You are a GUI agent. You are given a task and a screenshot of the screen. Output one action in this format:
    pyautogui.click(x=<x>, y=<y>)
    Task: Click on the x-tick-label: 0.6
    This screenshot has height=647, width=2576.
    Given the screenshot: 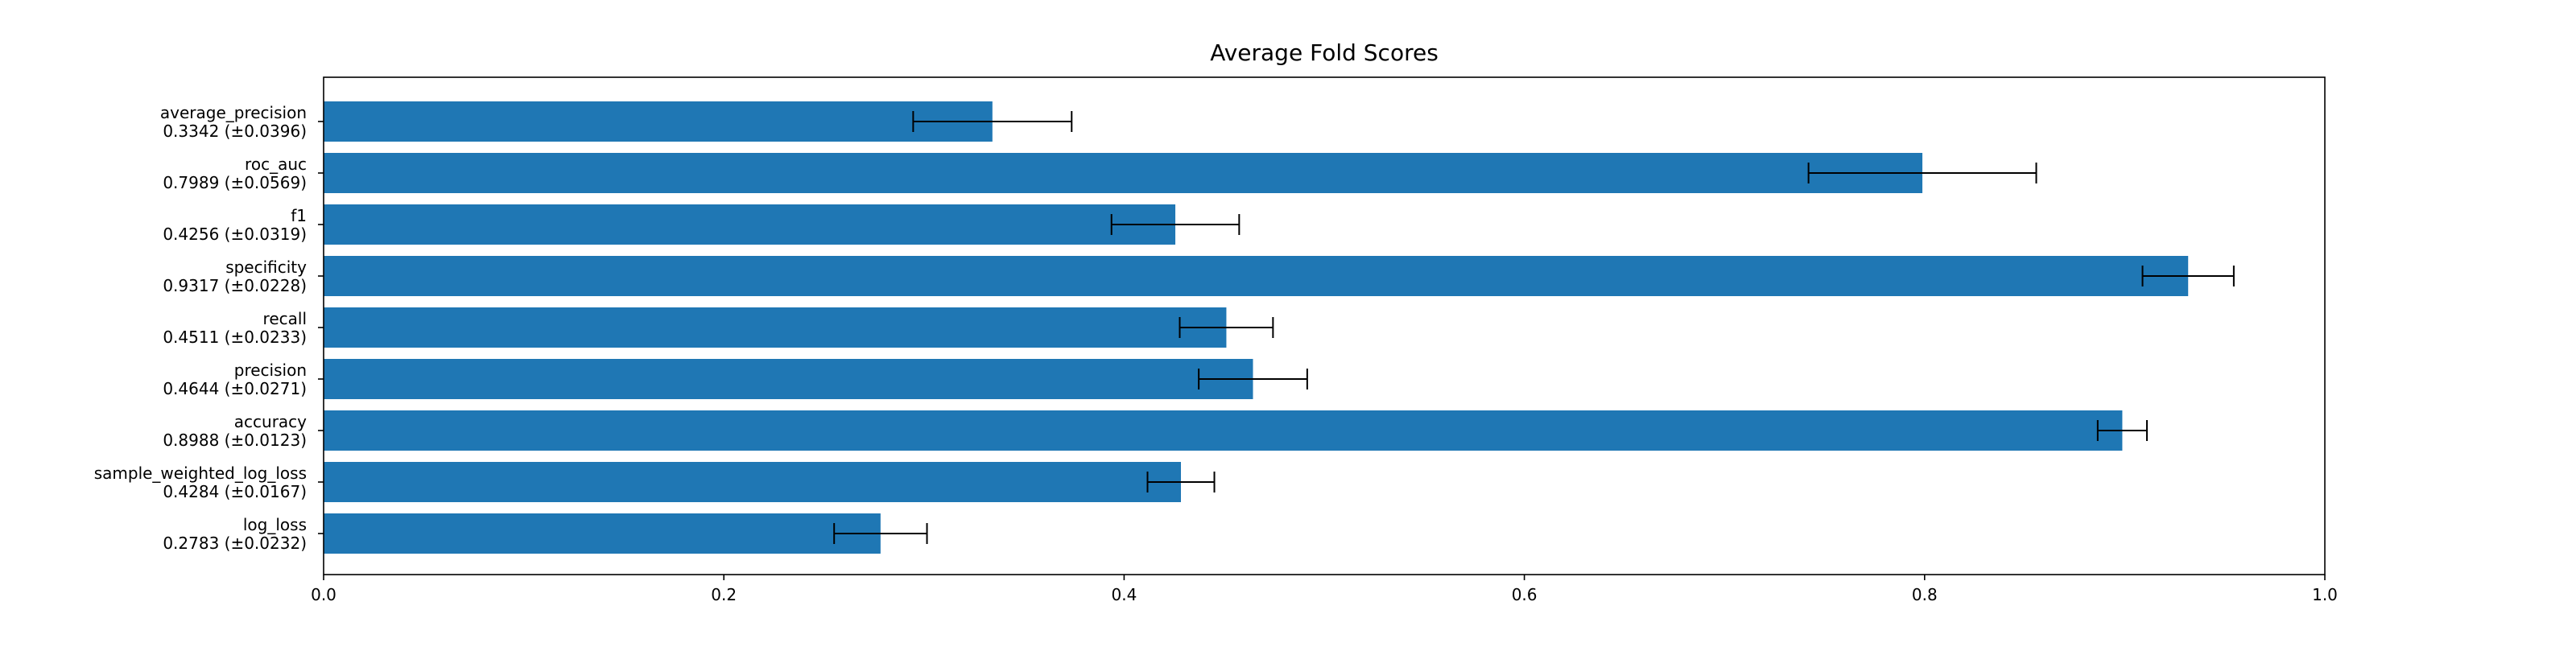 What is the action you would take?
    pyautogui.click(x=1525, y=594)
    